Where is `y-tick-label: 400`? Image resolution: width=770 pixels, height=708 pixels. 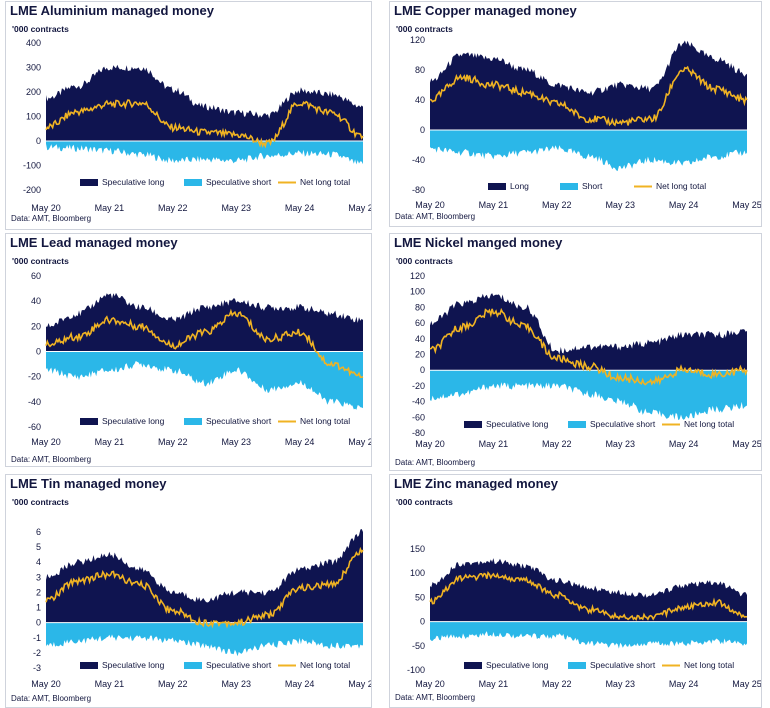 y-tick-label: 400 is located at coordinates (33, 43).